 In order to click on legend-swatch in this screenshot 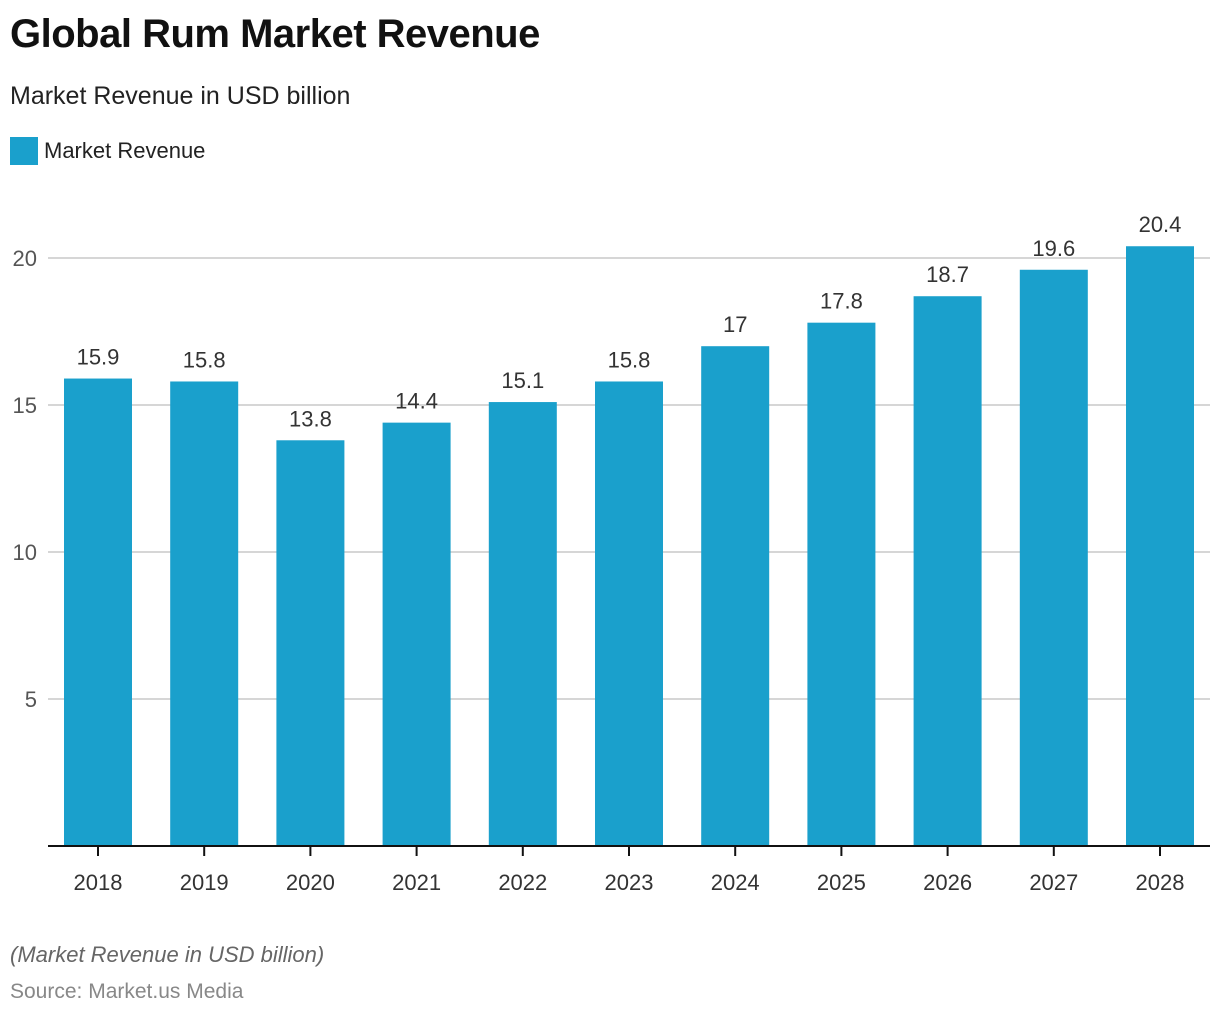, I will do `click(24, 151)`.